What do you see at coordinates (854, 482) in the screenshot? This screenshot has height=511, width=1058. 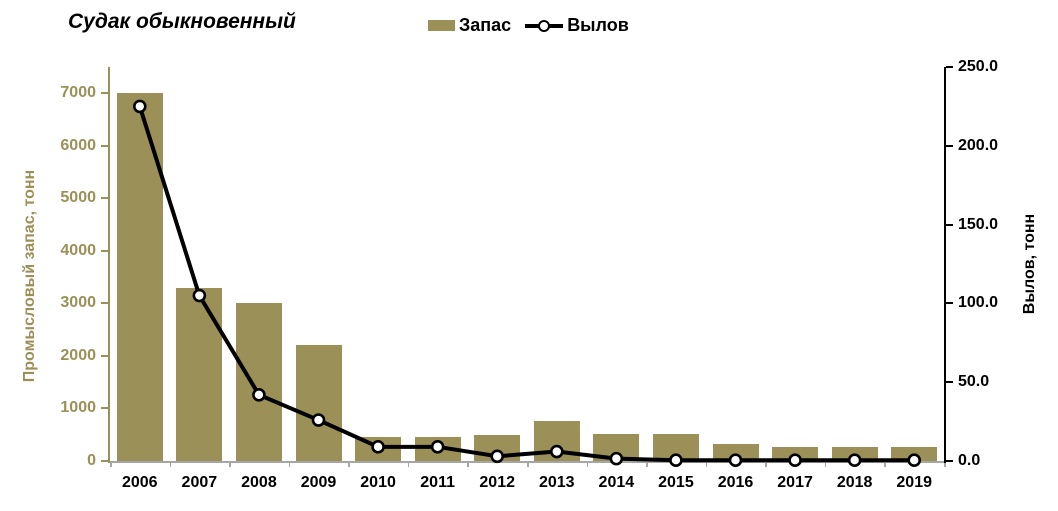 I see `category-label-2018: 2018` at bounding box center [854, 482].